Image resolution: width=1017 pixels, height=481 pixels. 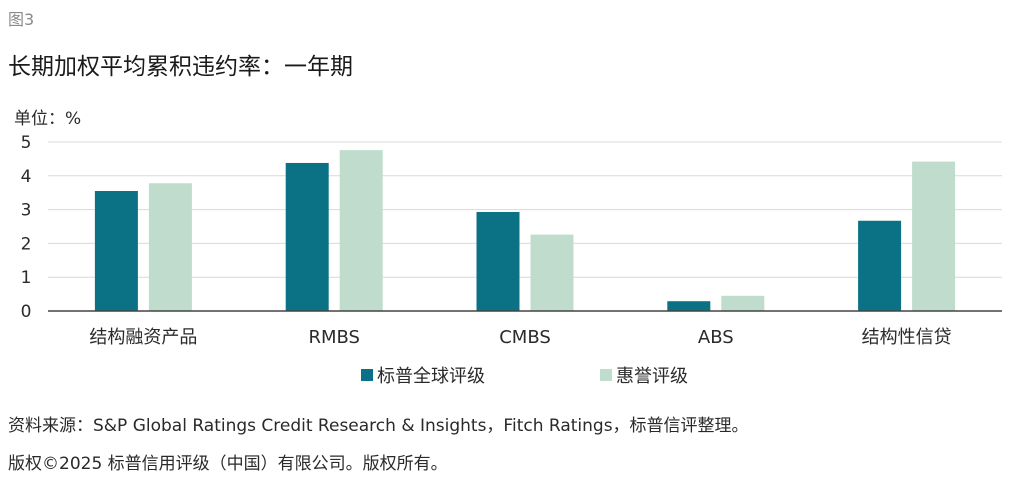 I want to click on unit-label: 单位：%, so click(x=48, y=119).